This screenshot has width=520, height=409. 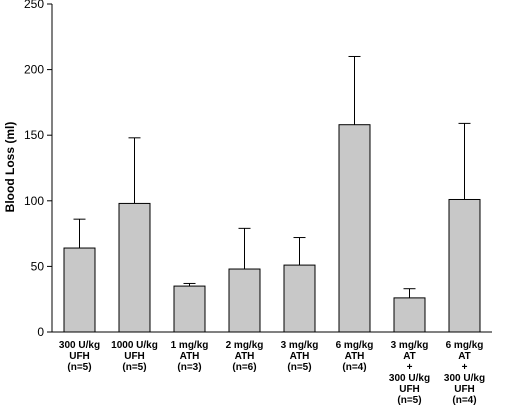 What do you see at coordinates (10, 167) in the screenshot?
I see `y-axis-title: Blood Loss (ml)` at bounding box center [10, 167].